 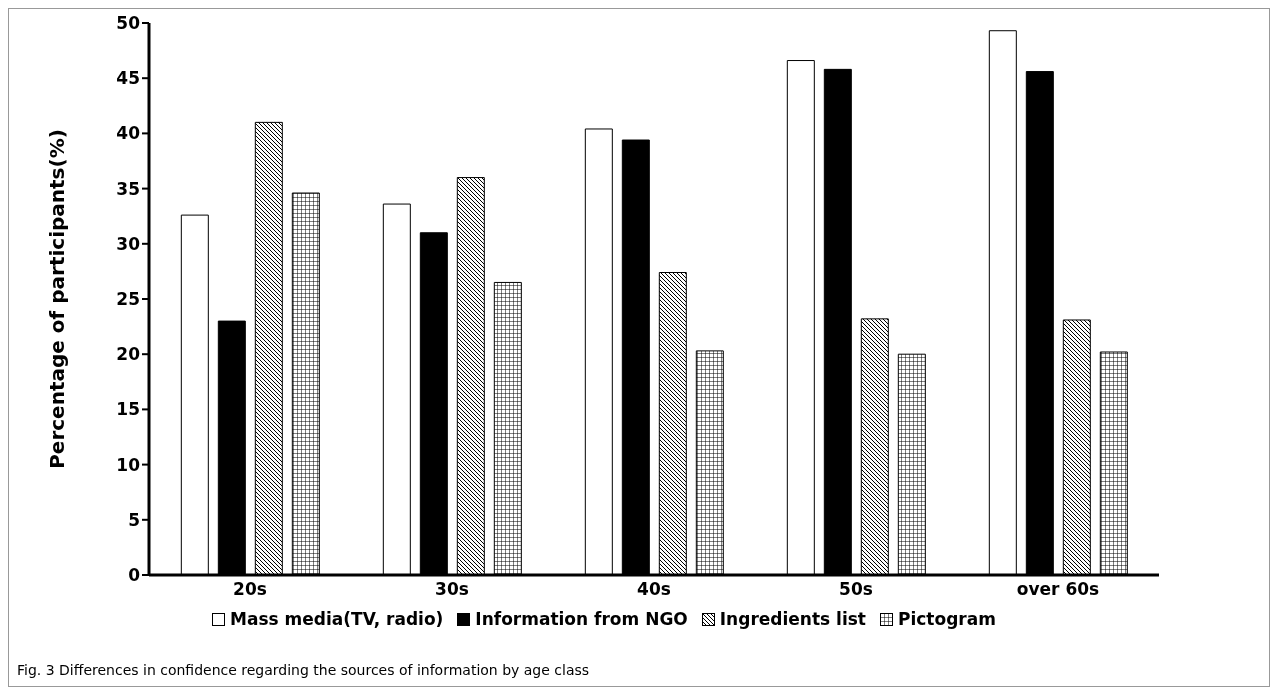 What do you see at coordinates (128, 464) in the screenshot?
I see `y-tick-label: 10` at bounding box center [128, 464].